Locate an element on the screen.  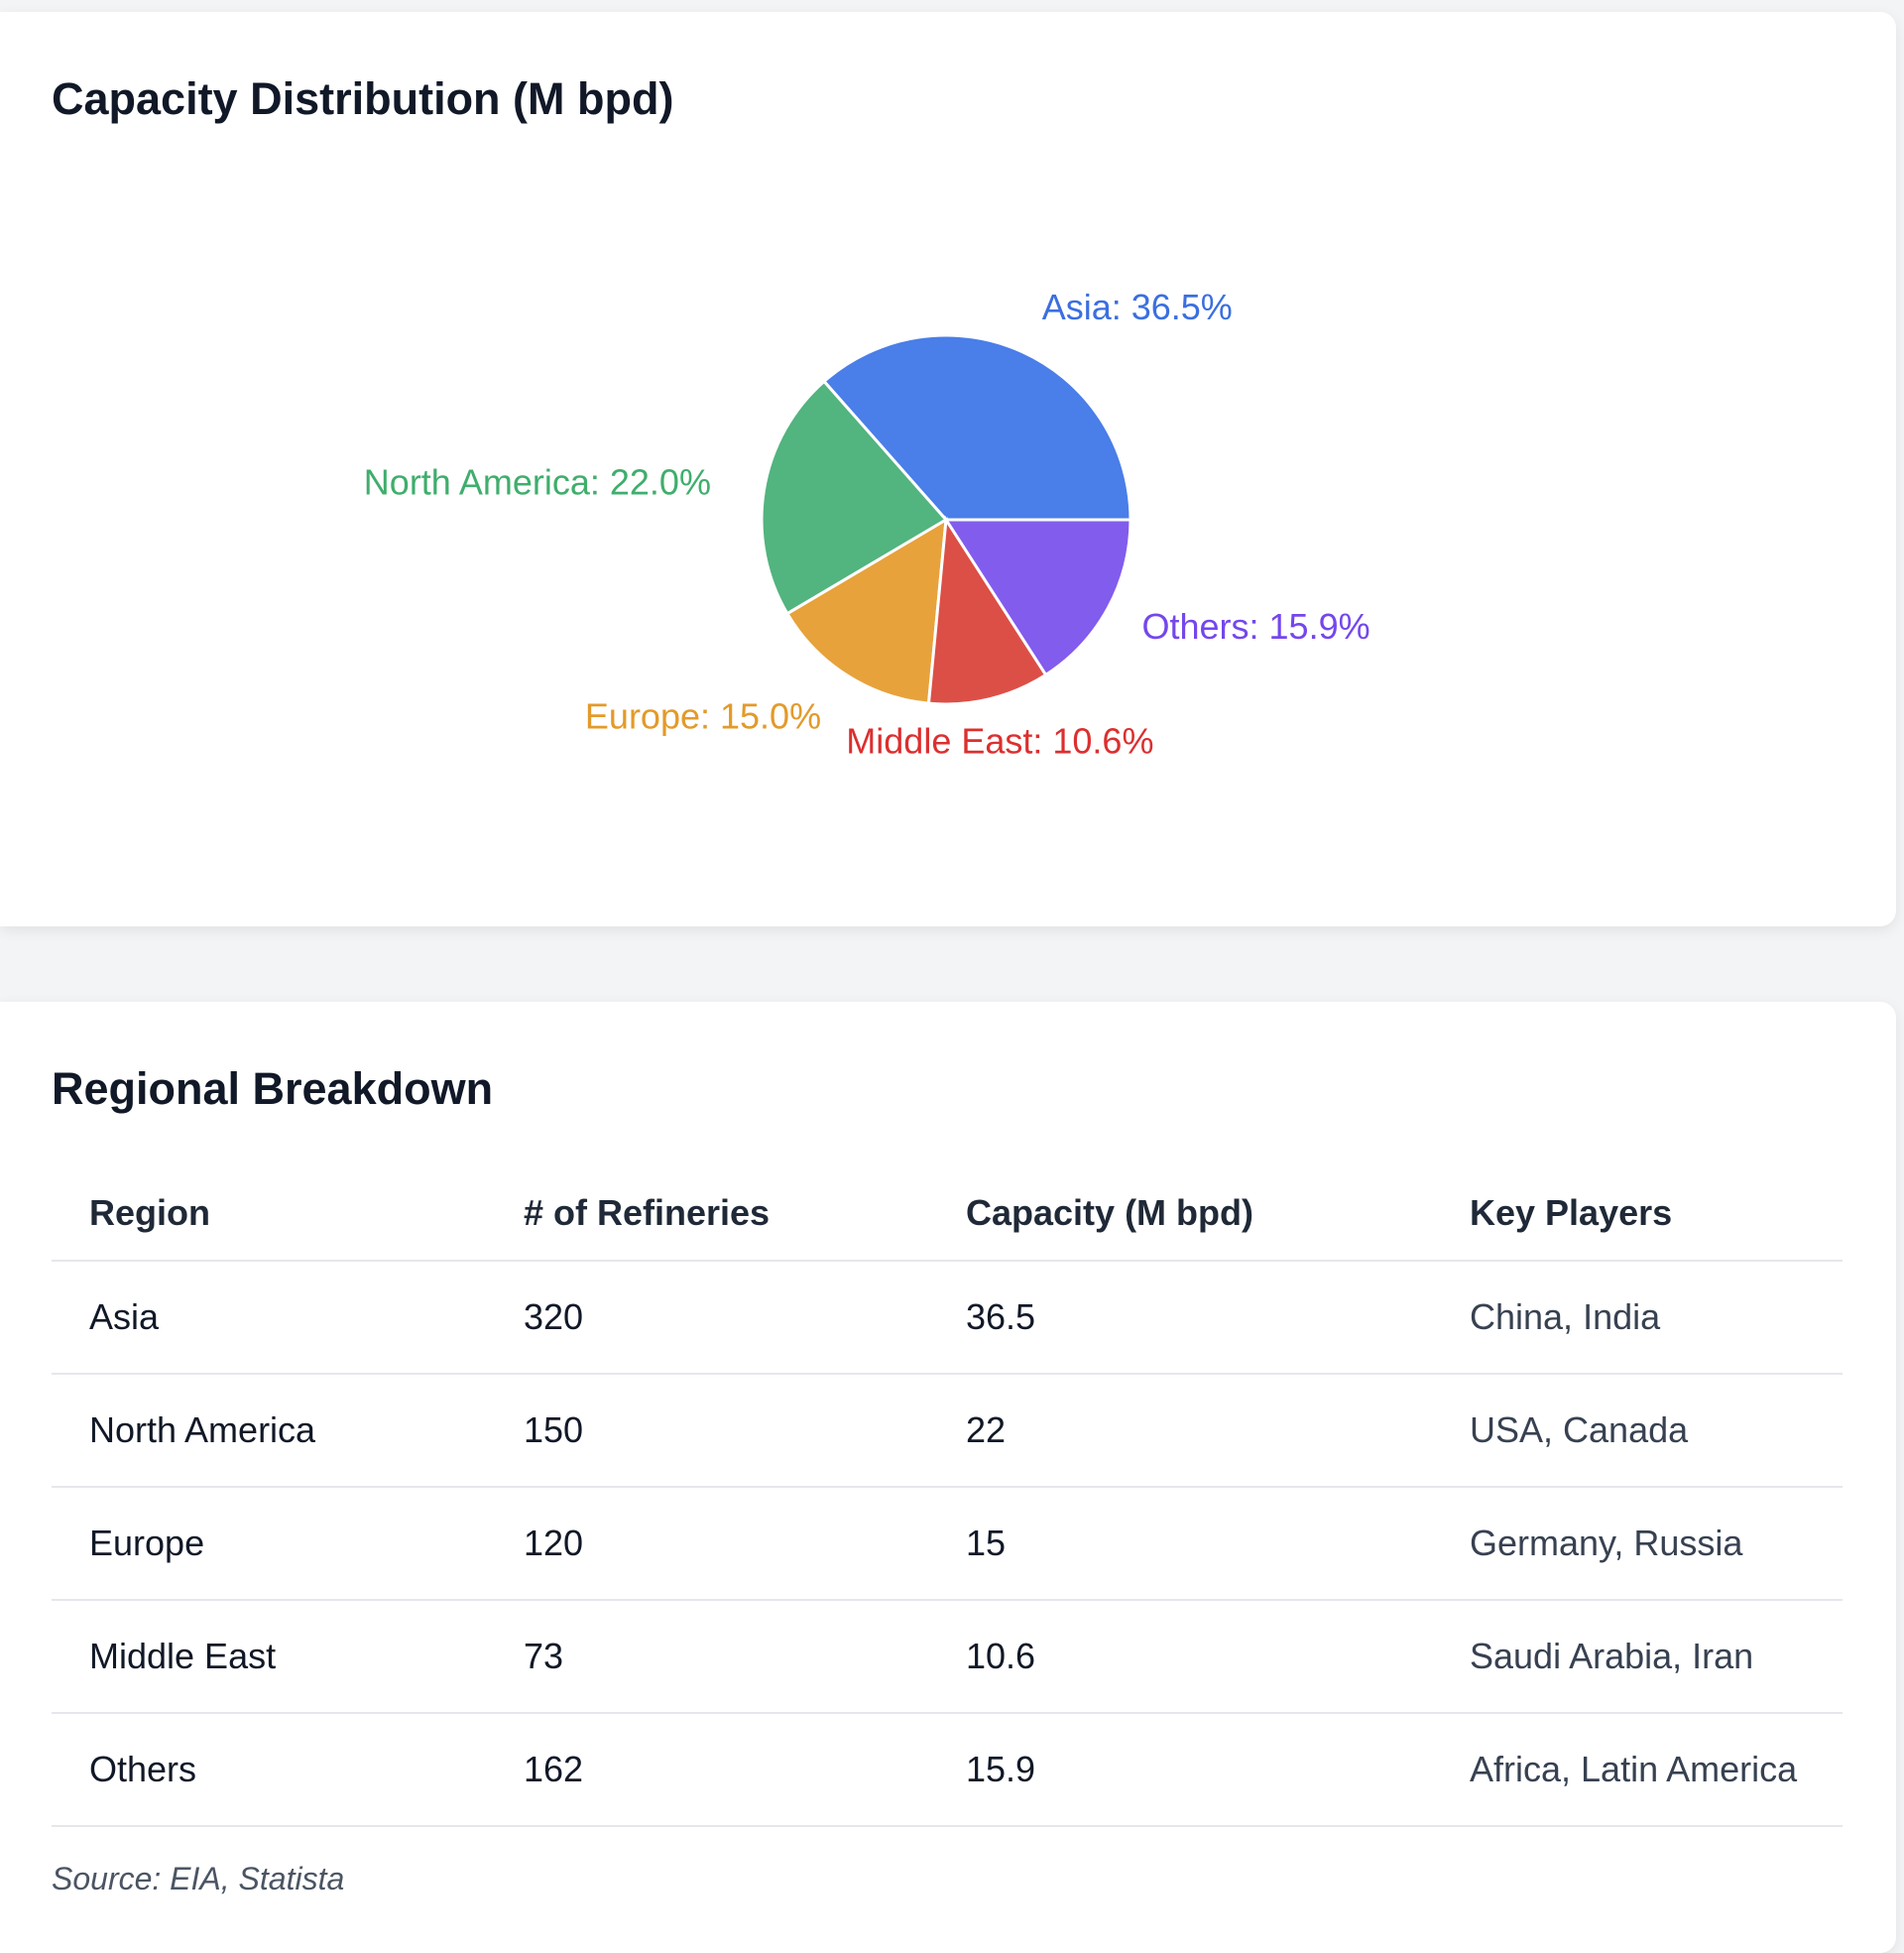
cell-region: Europe is located at coordinates (269, 1544).